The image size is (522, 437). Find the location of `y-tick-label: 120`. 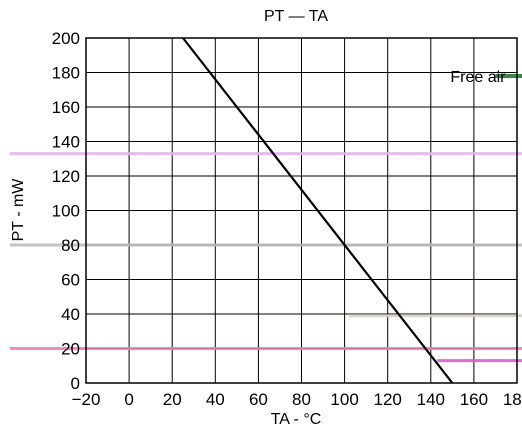

y-tick-label: 120 is located at coordinates (66, 176).